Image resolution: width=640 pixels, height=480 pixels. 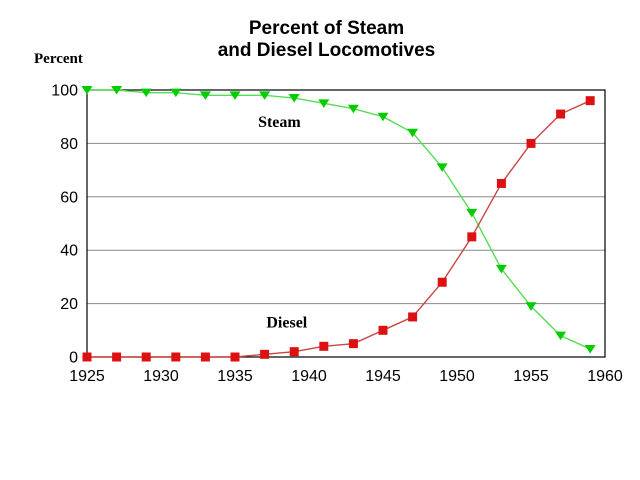 I want to click on y-tick-label-20: 20, so click(x=69, y=304).